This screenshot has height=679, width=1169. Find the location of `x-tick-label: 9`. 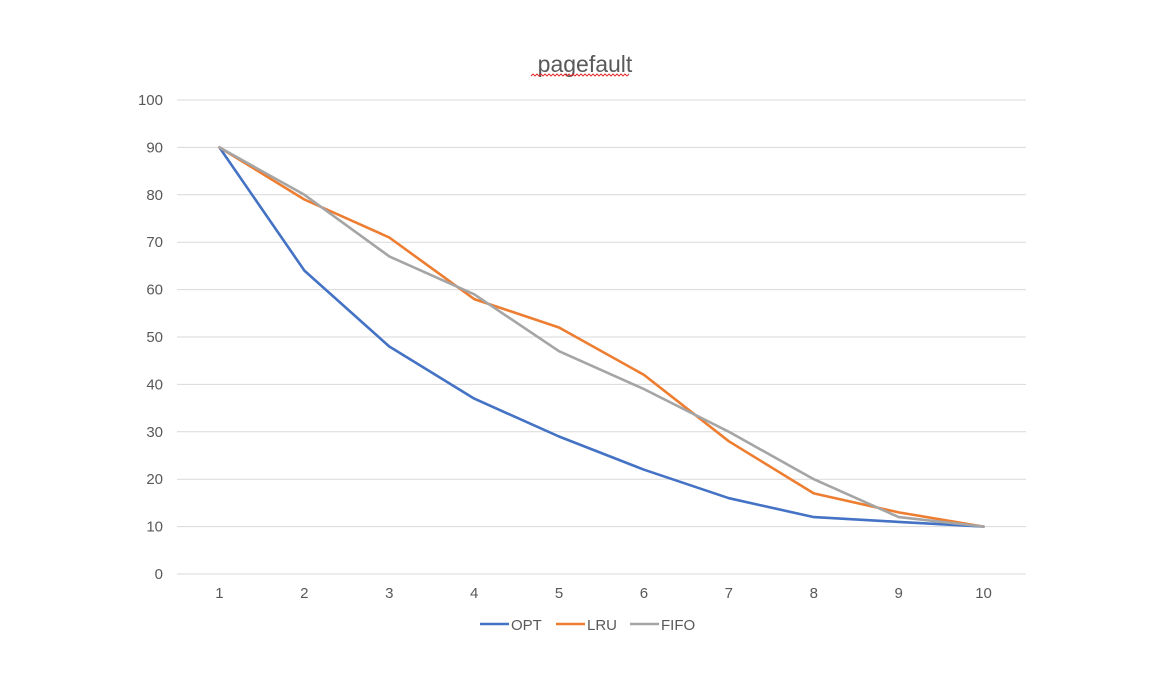

x-tick-label: 9 is located at coordinates (898, 593).